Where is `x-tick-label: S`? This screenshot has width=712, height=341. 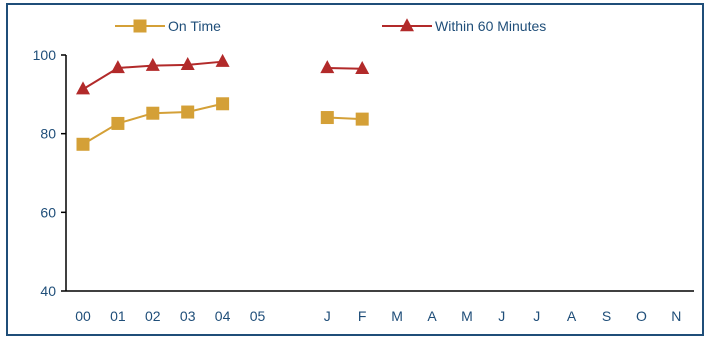 x-tick-label: S is located at coordinates (606, 316).